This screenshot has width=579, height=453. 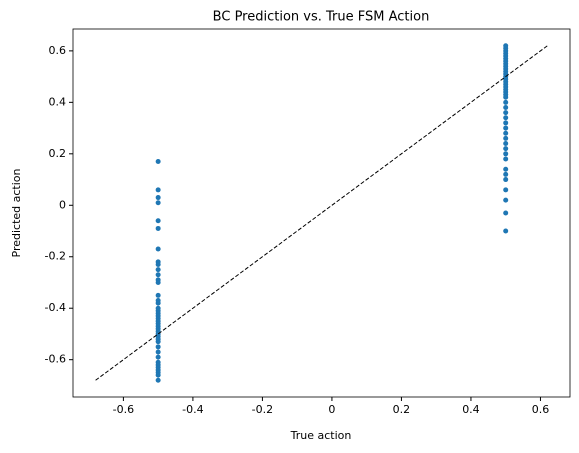 What do you see at coordinates (192, 409) in the screenshot?
I see `x-tick-label: -0.4` at bounding box center [192, 409].